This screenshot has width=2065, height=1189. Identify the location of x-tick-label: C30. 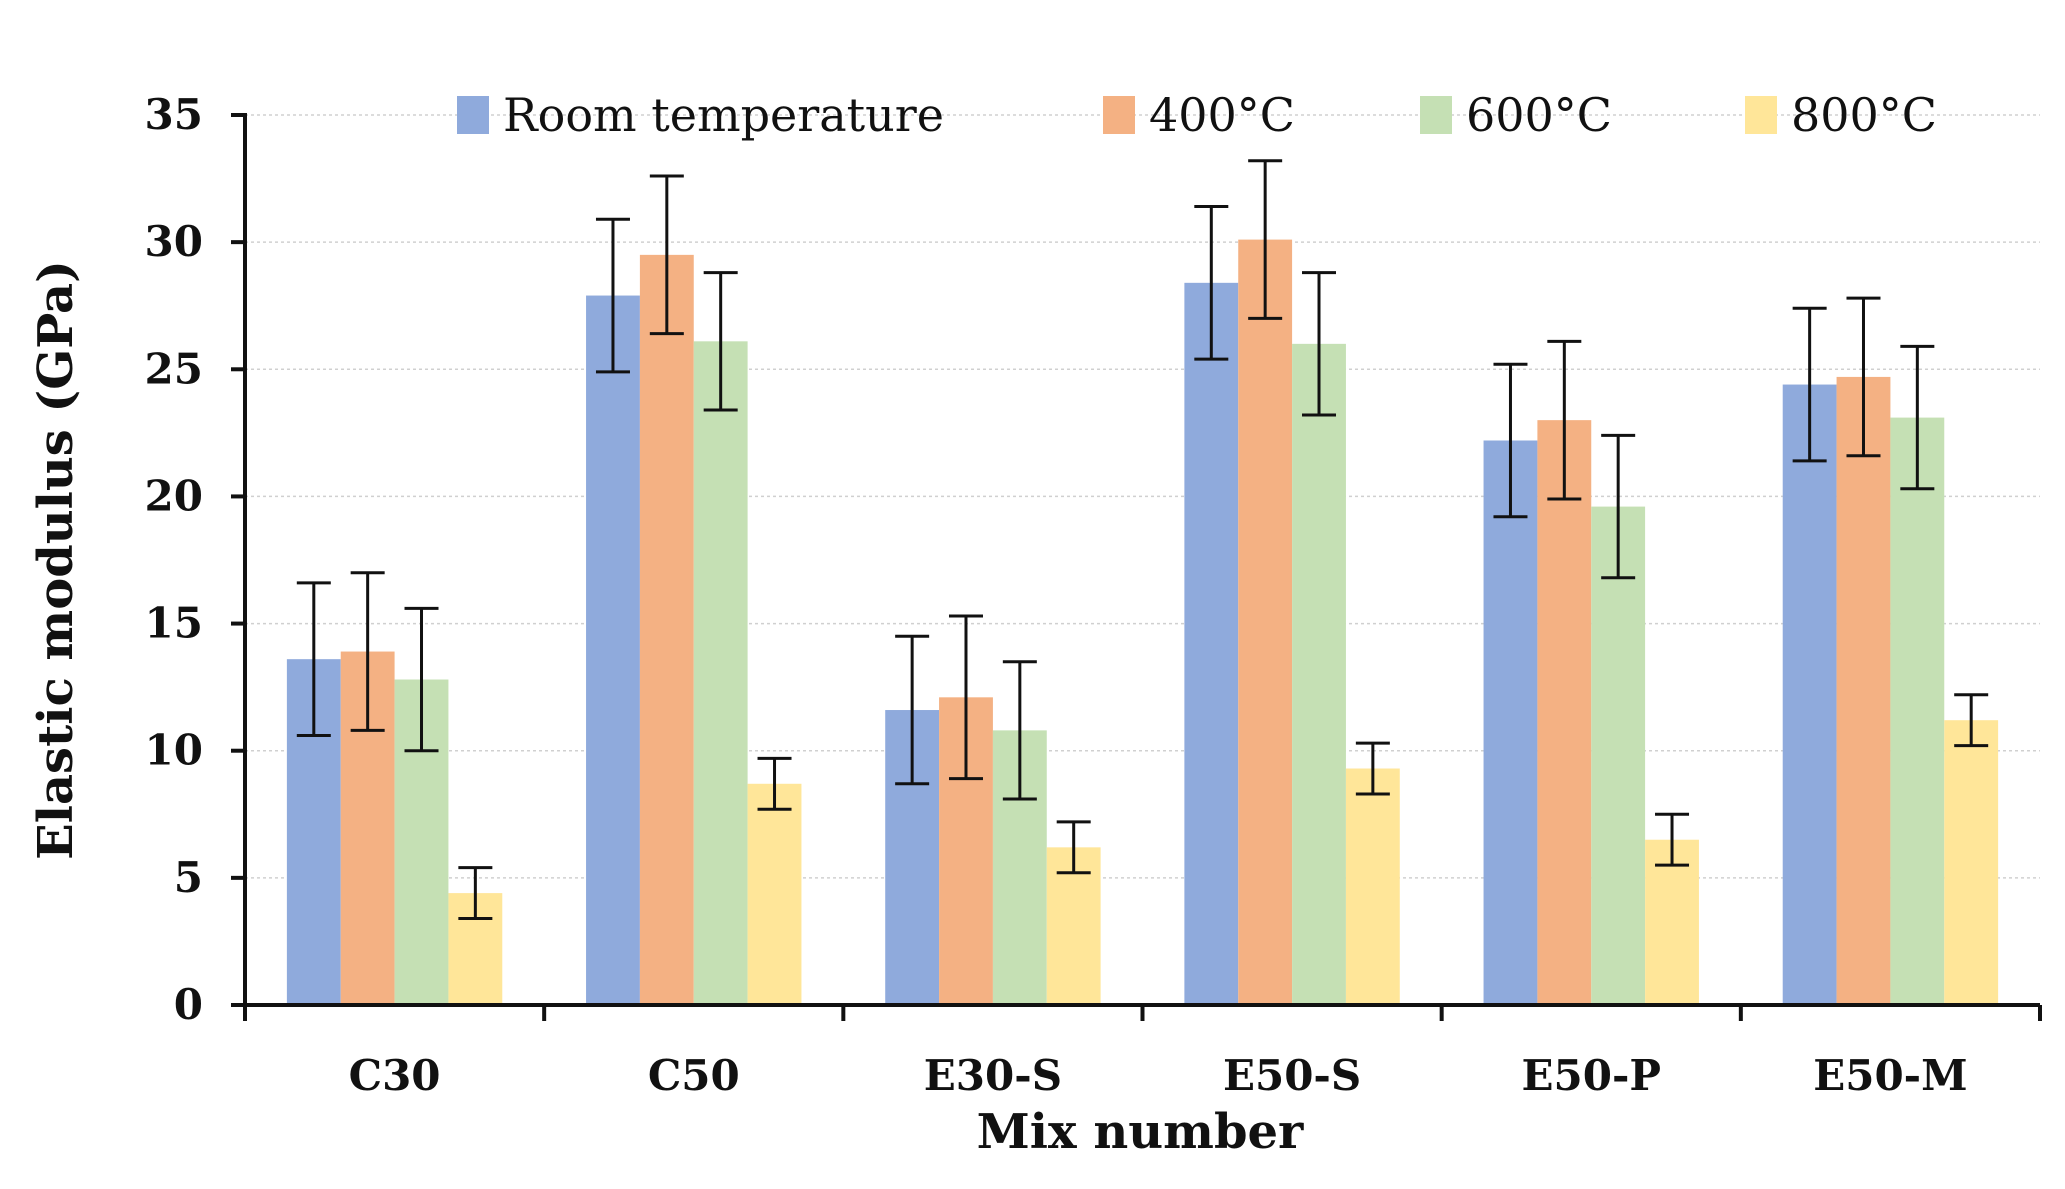
(395, 1075).